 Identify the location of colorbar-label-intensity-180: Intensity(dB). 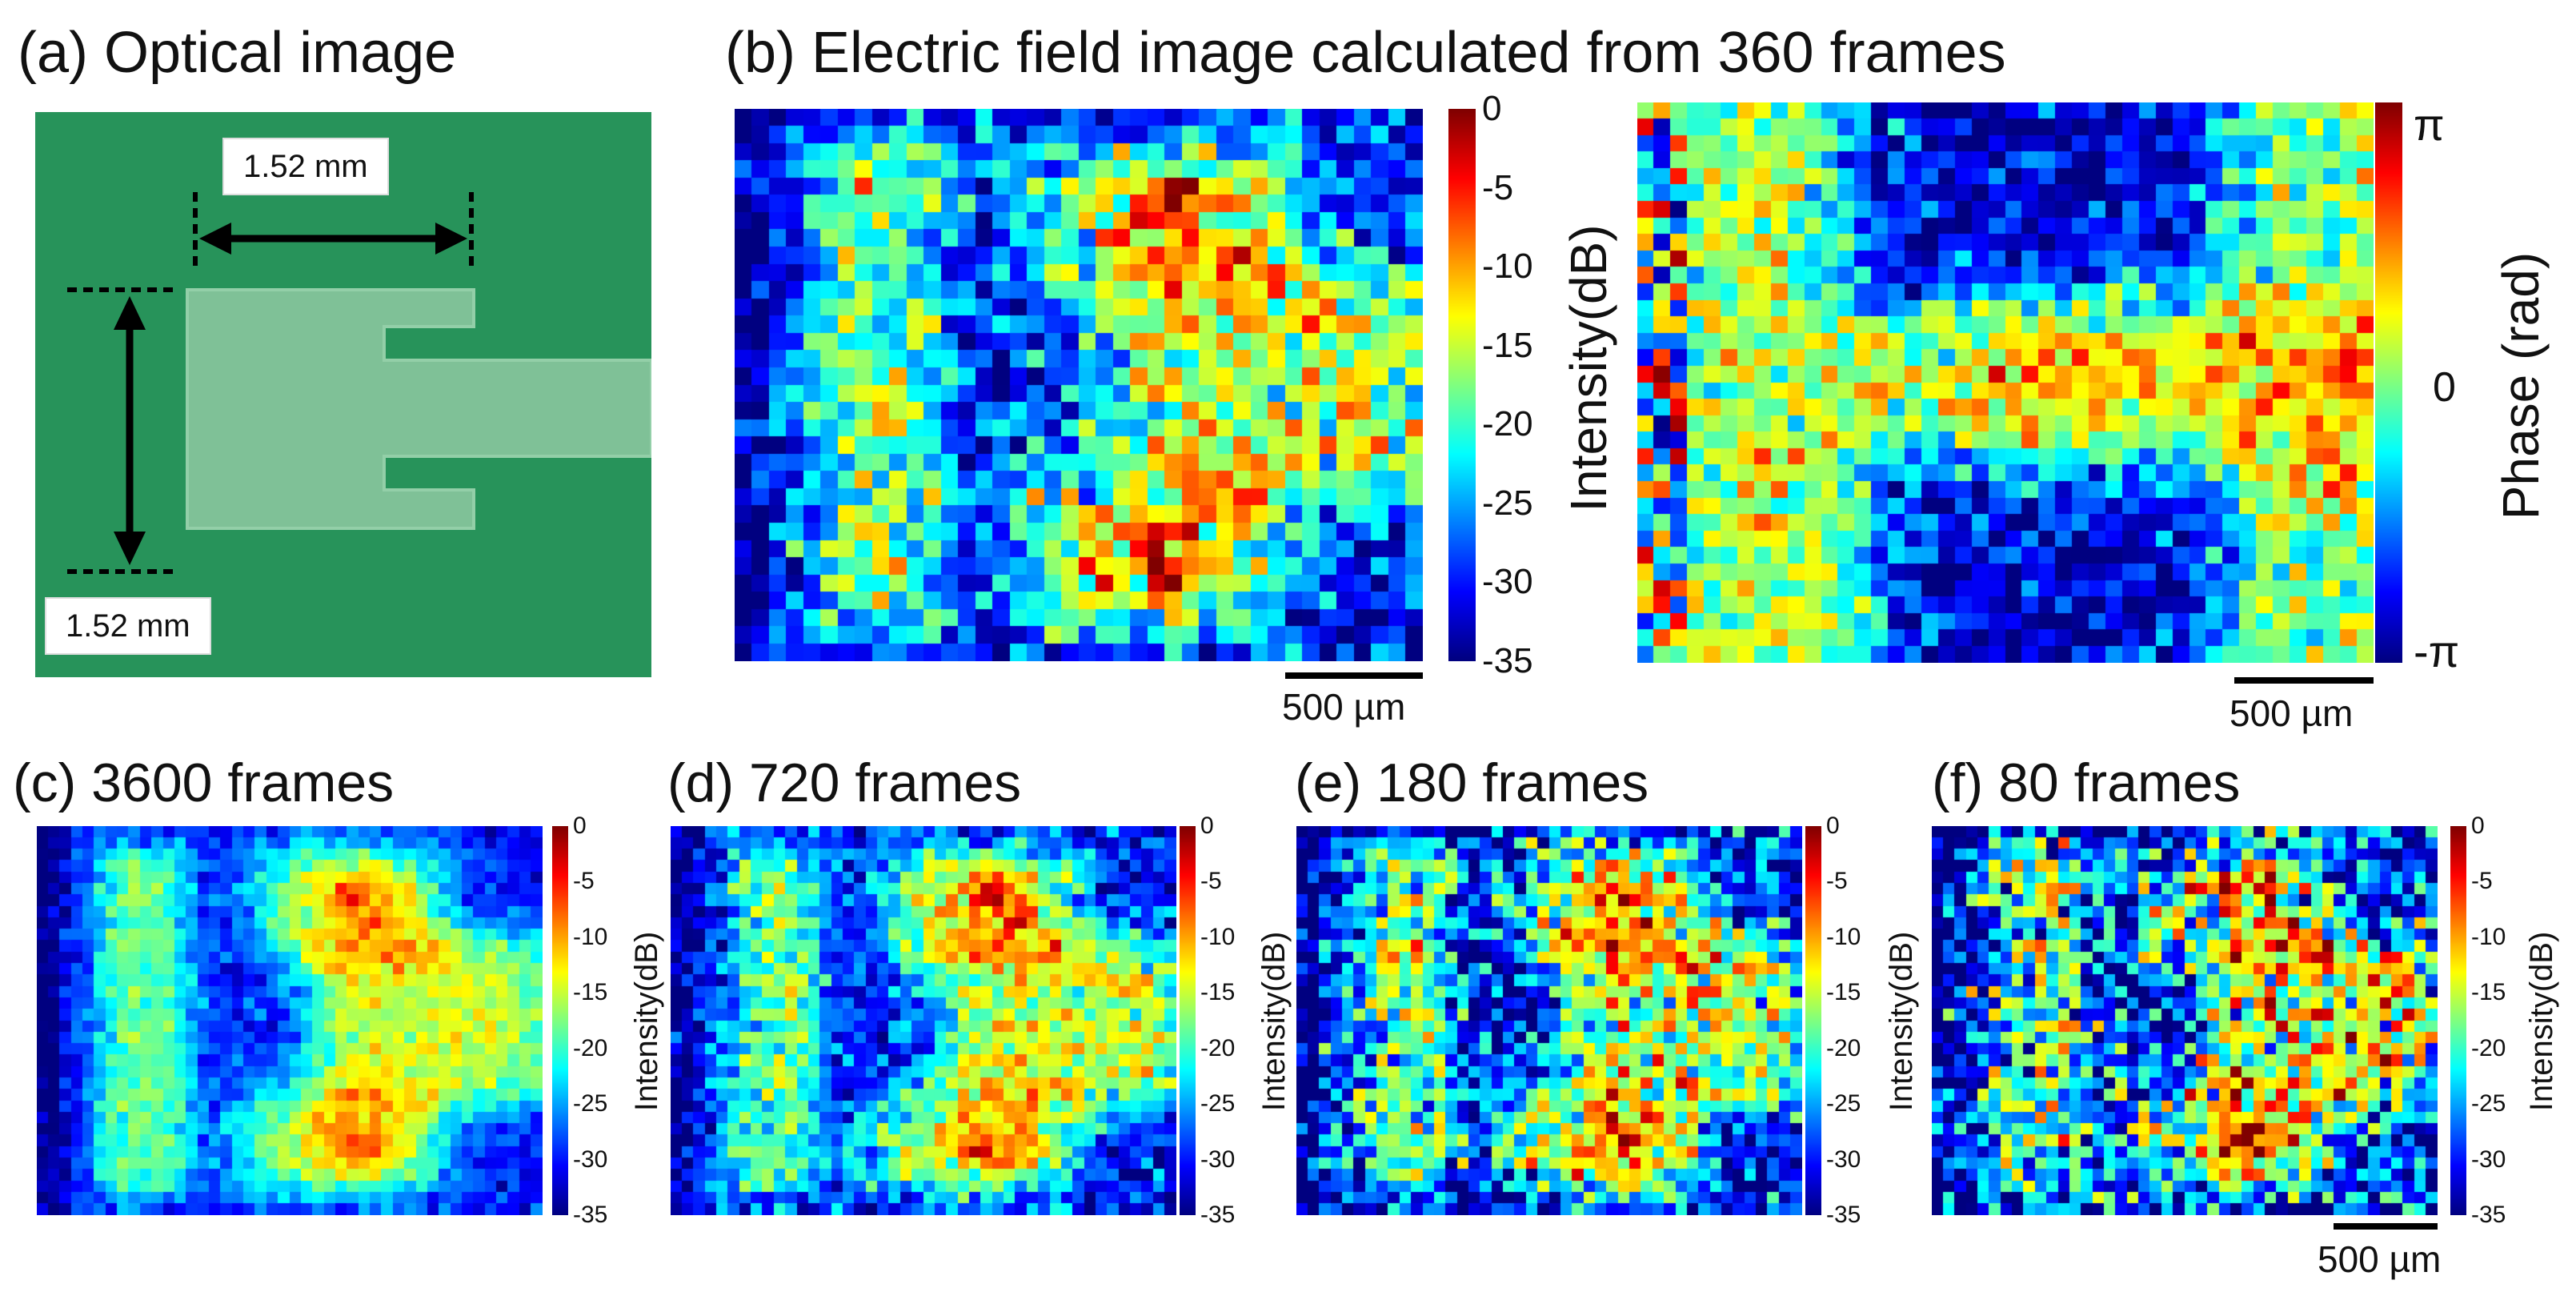
(1901, 1022).